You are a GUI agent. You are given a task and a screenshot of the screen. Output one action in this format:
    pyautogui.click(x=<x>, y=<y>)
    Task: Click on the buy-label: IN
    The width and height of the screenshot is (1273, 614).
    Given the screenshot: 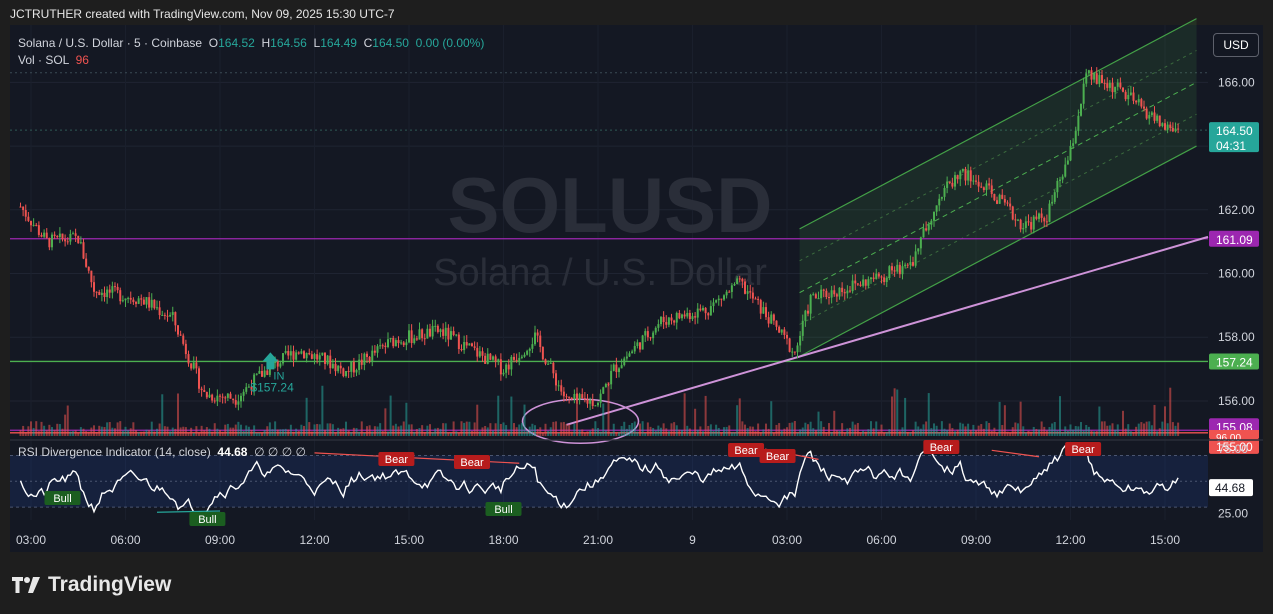 What is the action you would take?
    pyautogui.click(x=278, y=376)
    